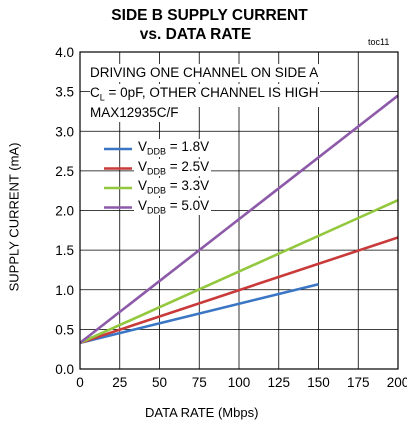 Image resolution: width=407 pixels, height=430 pixels. Describe the element at coordinates (318, 382) in the screenshot. I see `x-tick-label: 150` at that location.